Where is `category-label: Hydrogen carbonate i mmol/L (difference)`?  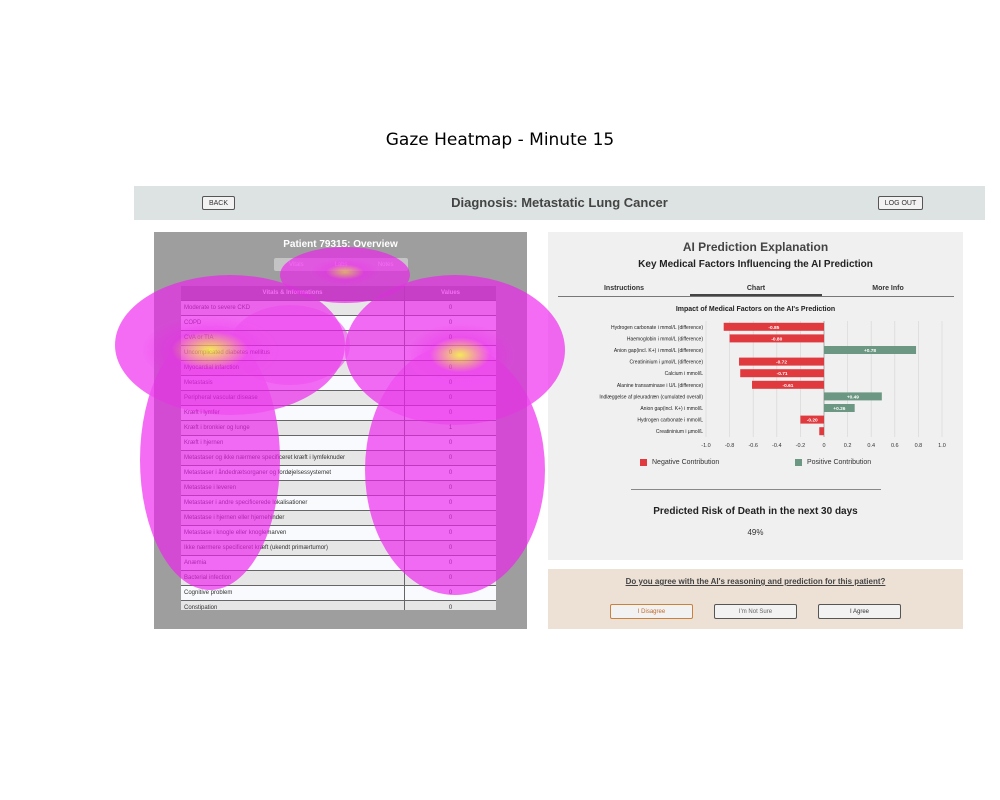
category-label: Hydrogen carbonate i mmol/L (difference) is located at coordinates (657, 328).